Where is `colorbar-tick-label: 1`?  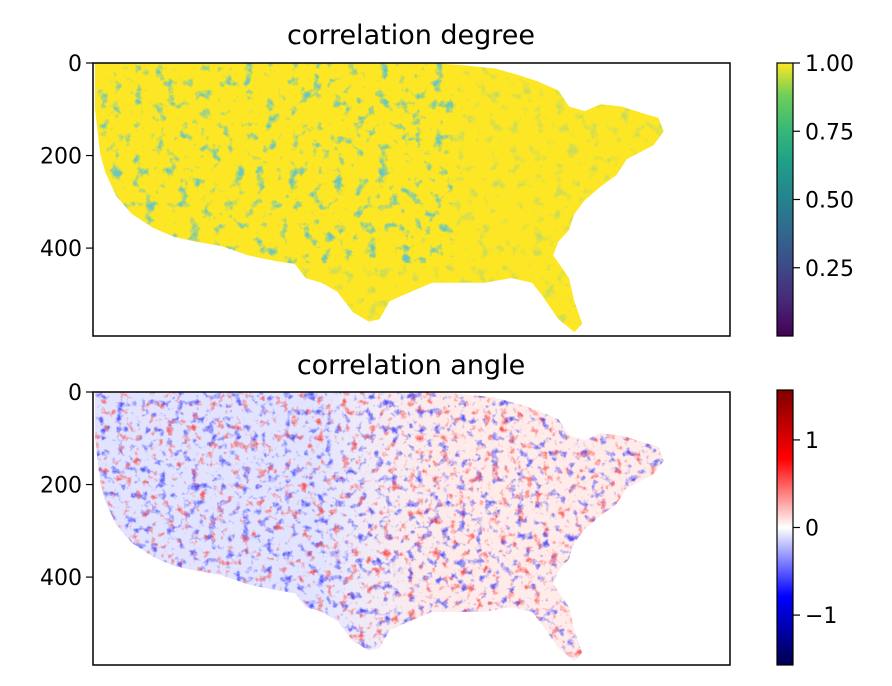 colorbar-tick-label: 1 is located at coordinates (812, 441).